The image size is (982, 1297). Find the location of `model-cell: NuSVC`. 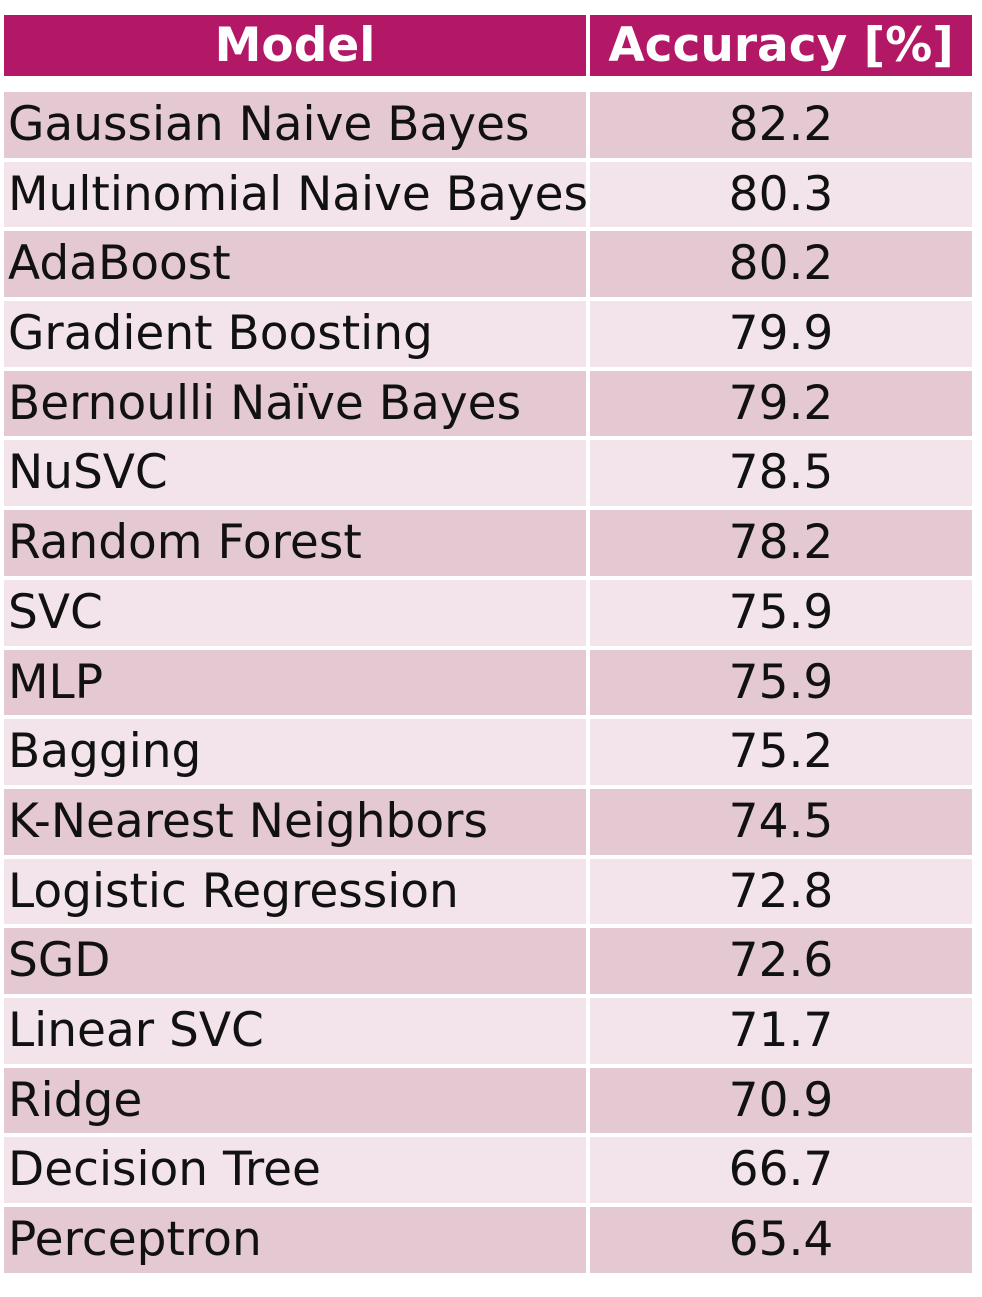

model-cell: NuSVC is located at coordinates (295, 473).